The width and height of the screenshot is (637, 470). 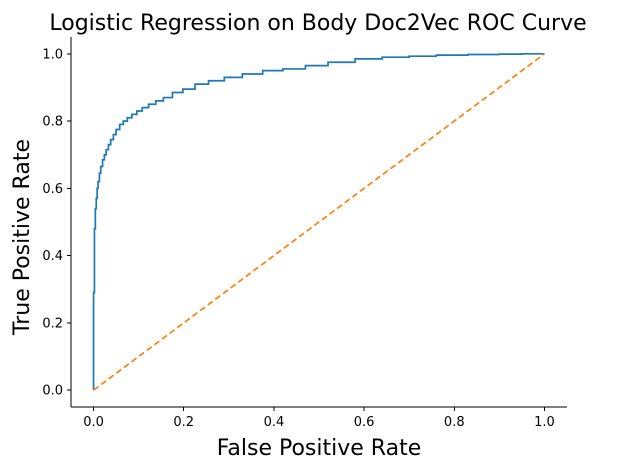 What do you see at coordinates (52, 391) in the screenshot?
I see `y-tick-label: 0.0` at bounding box center [52, 391].